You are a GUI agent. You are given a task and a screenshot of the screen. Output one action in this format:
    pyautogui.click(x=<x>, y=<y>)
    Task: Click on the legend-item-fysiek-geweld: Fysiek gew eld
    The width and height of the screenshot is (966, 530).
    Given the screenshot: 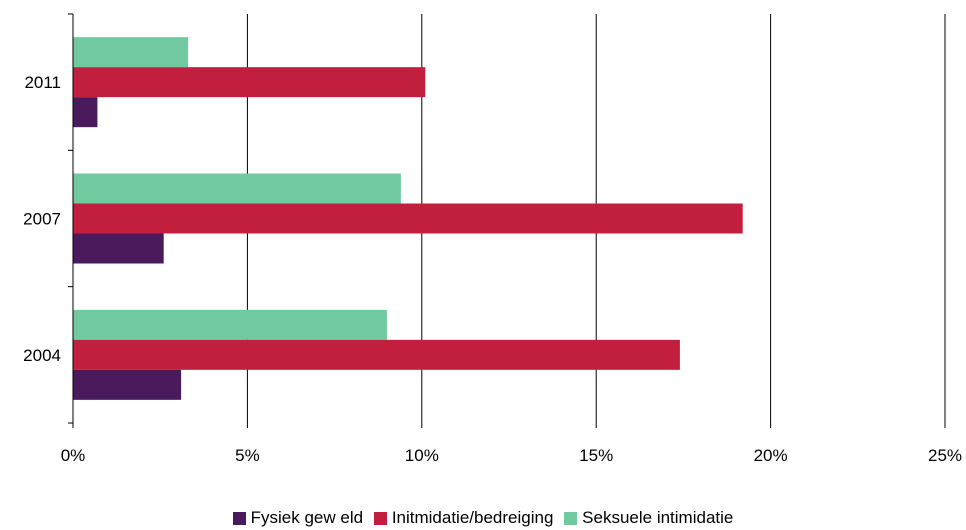 What is the action you would take?
    pyautogui.click(x=298, y=518)
    